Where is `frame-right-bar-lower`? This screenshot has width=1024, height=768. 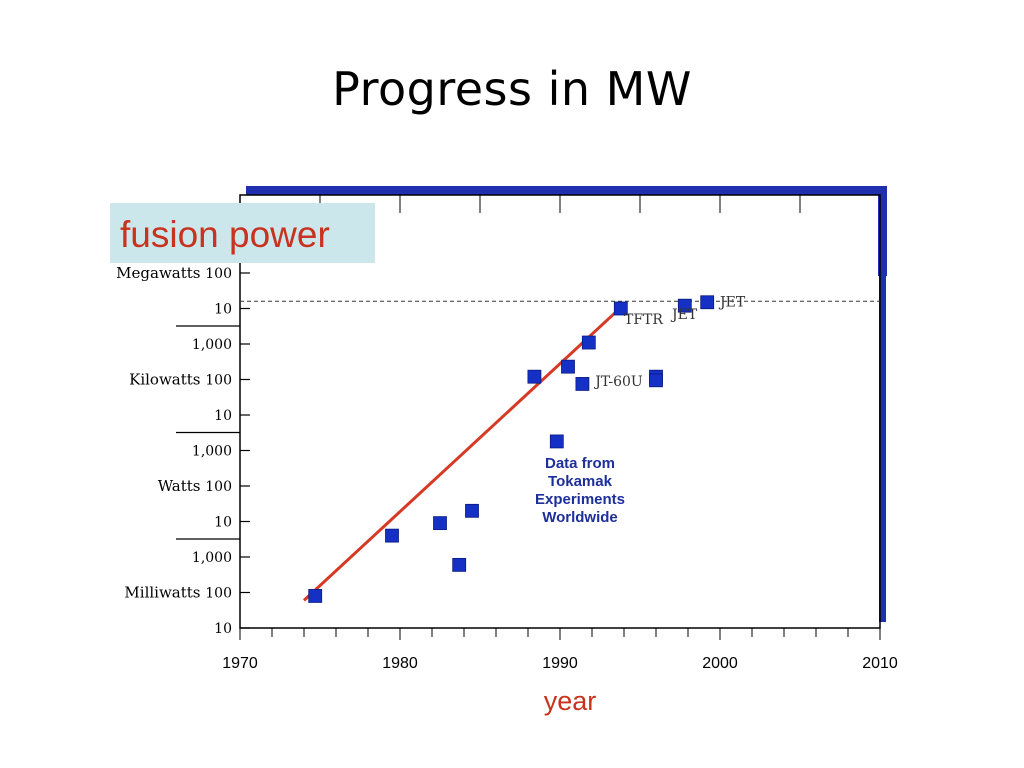 frame-right-bar-lower is located at coordinates (882, 449).